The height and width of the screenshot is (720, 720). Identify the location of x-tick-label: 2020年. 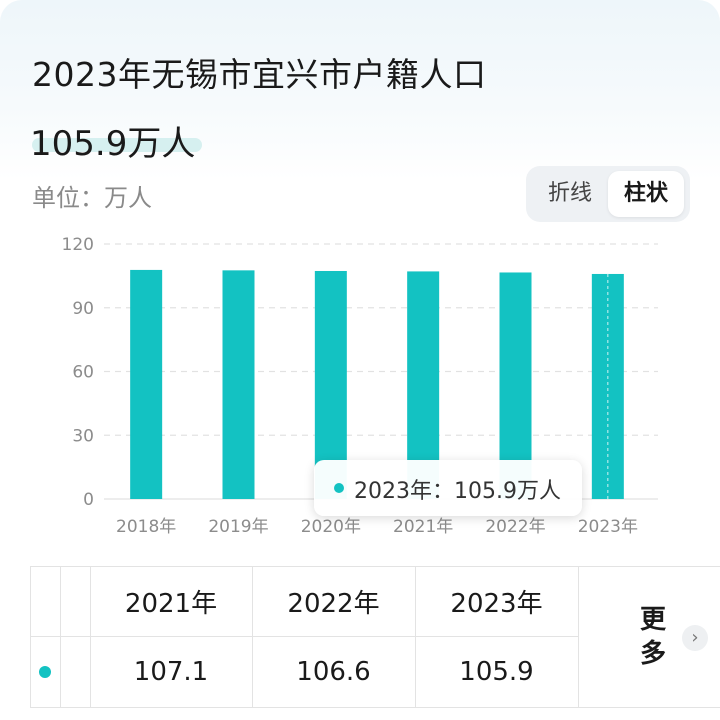
(331, 527).